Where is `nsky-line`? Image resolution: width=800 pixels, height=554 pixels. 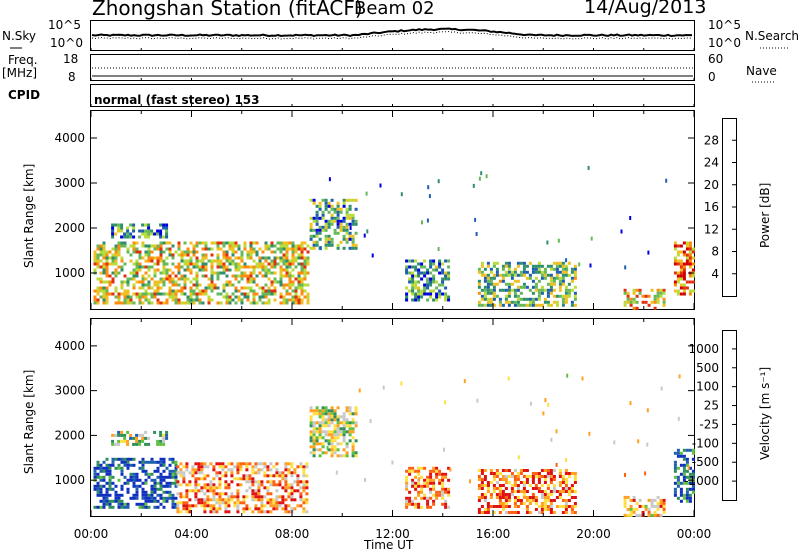
nsky-line is located at coordinates (391, 32).